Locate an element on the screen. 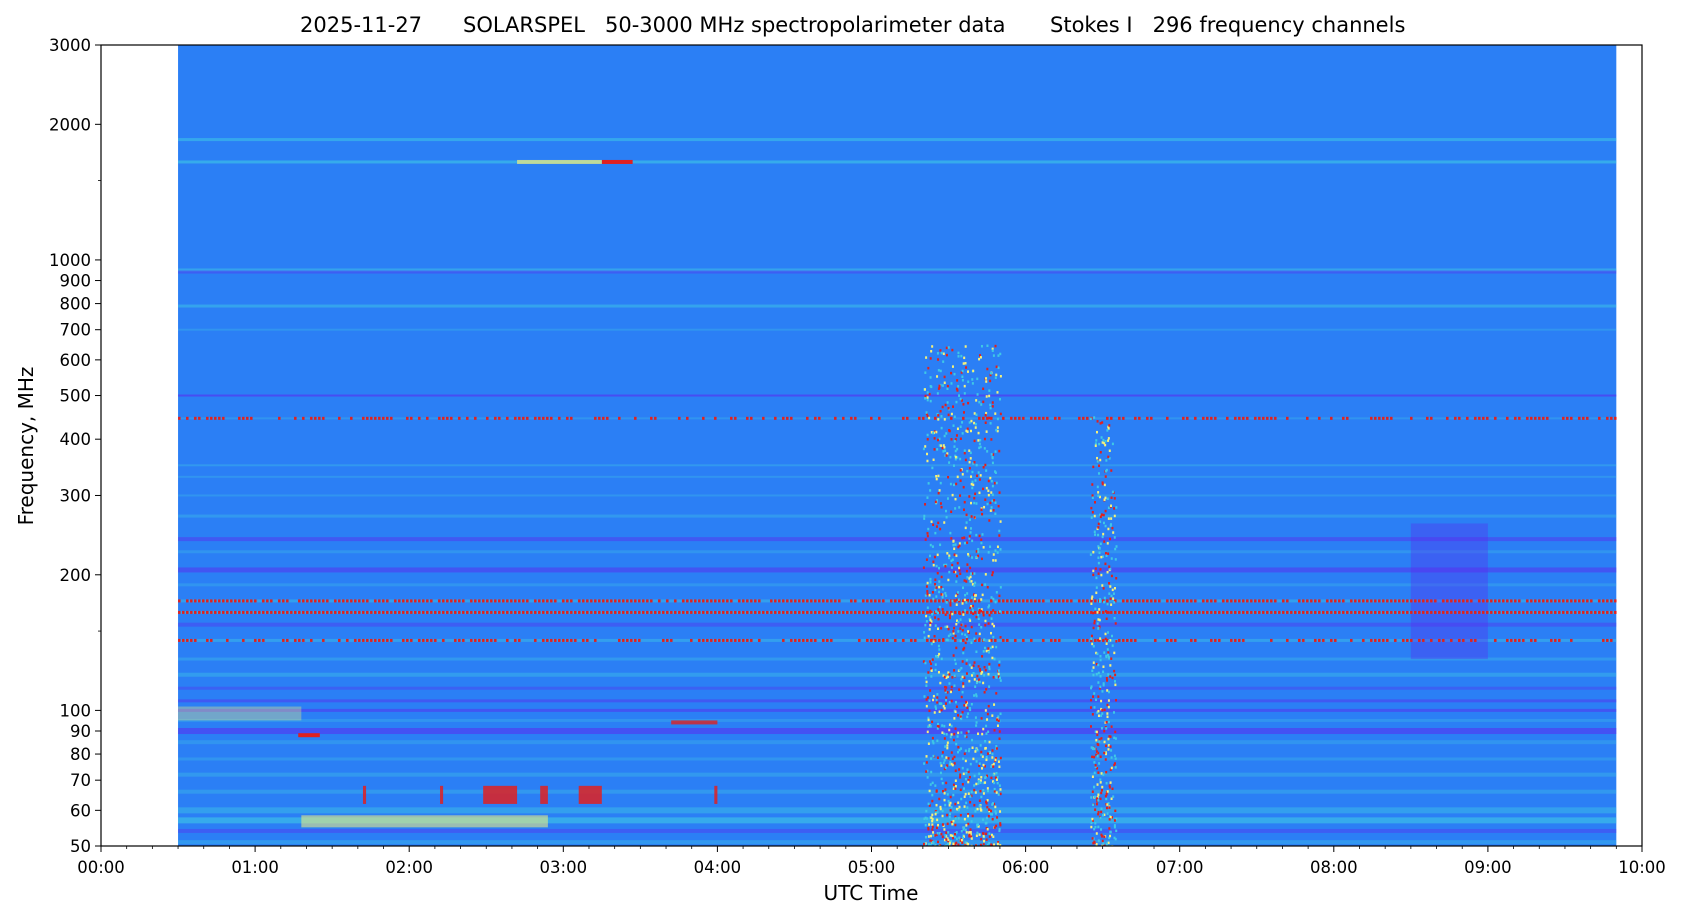 The width and height of the screenshot is (1687, 906). channel-band is located at coordinates (897, 140).